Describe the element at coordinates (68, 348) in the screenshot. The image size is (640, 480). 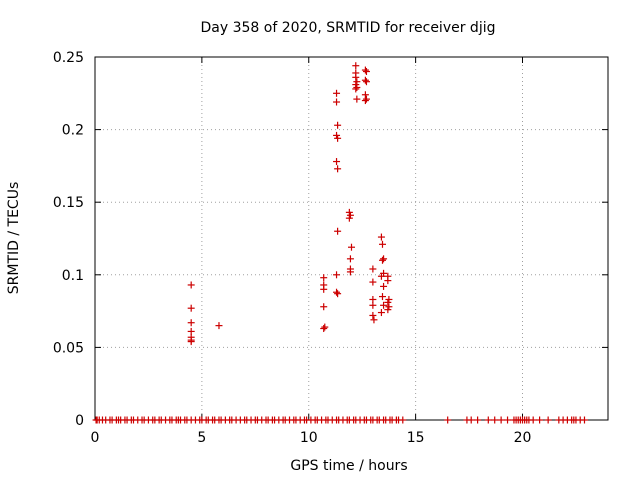
I see `y-tick-label: 0.05` at that location.